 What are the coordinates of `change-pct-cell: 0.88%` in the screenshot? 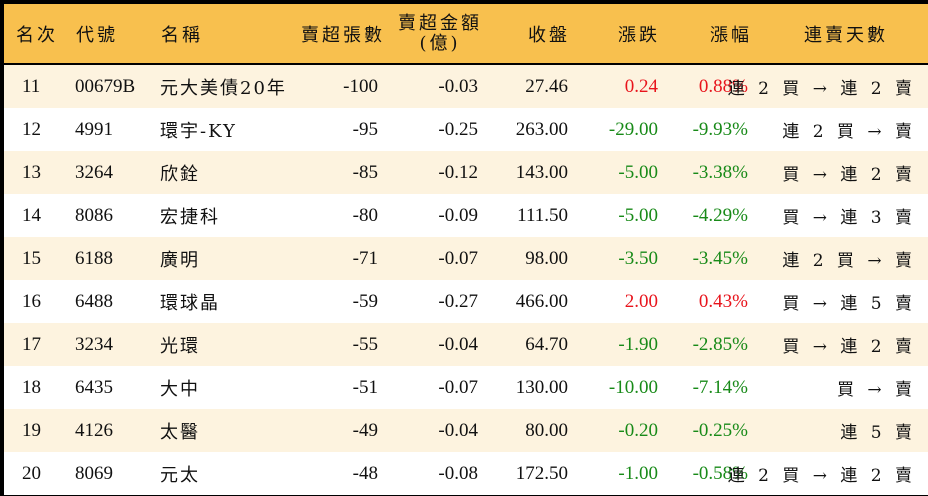 It's located at (723, 86).